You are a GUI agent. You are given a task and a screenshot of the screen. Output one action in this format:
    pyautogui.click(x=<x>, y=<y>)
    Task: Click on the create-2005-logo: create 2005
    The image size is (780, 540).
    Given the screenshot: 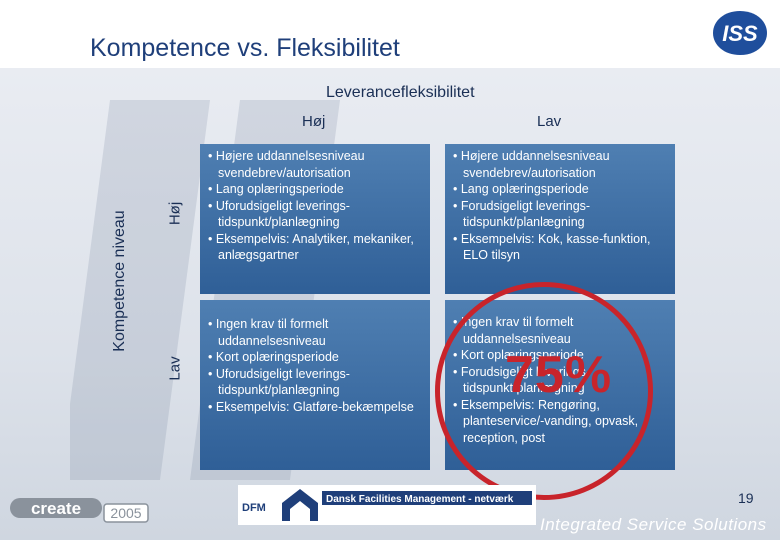 What is the action you would take?
    pyautogui.click(x=79, y=510)
    